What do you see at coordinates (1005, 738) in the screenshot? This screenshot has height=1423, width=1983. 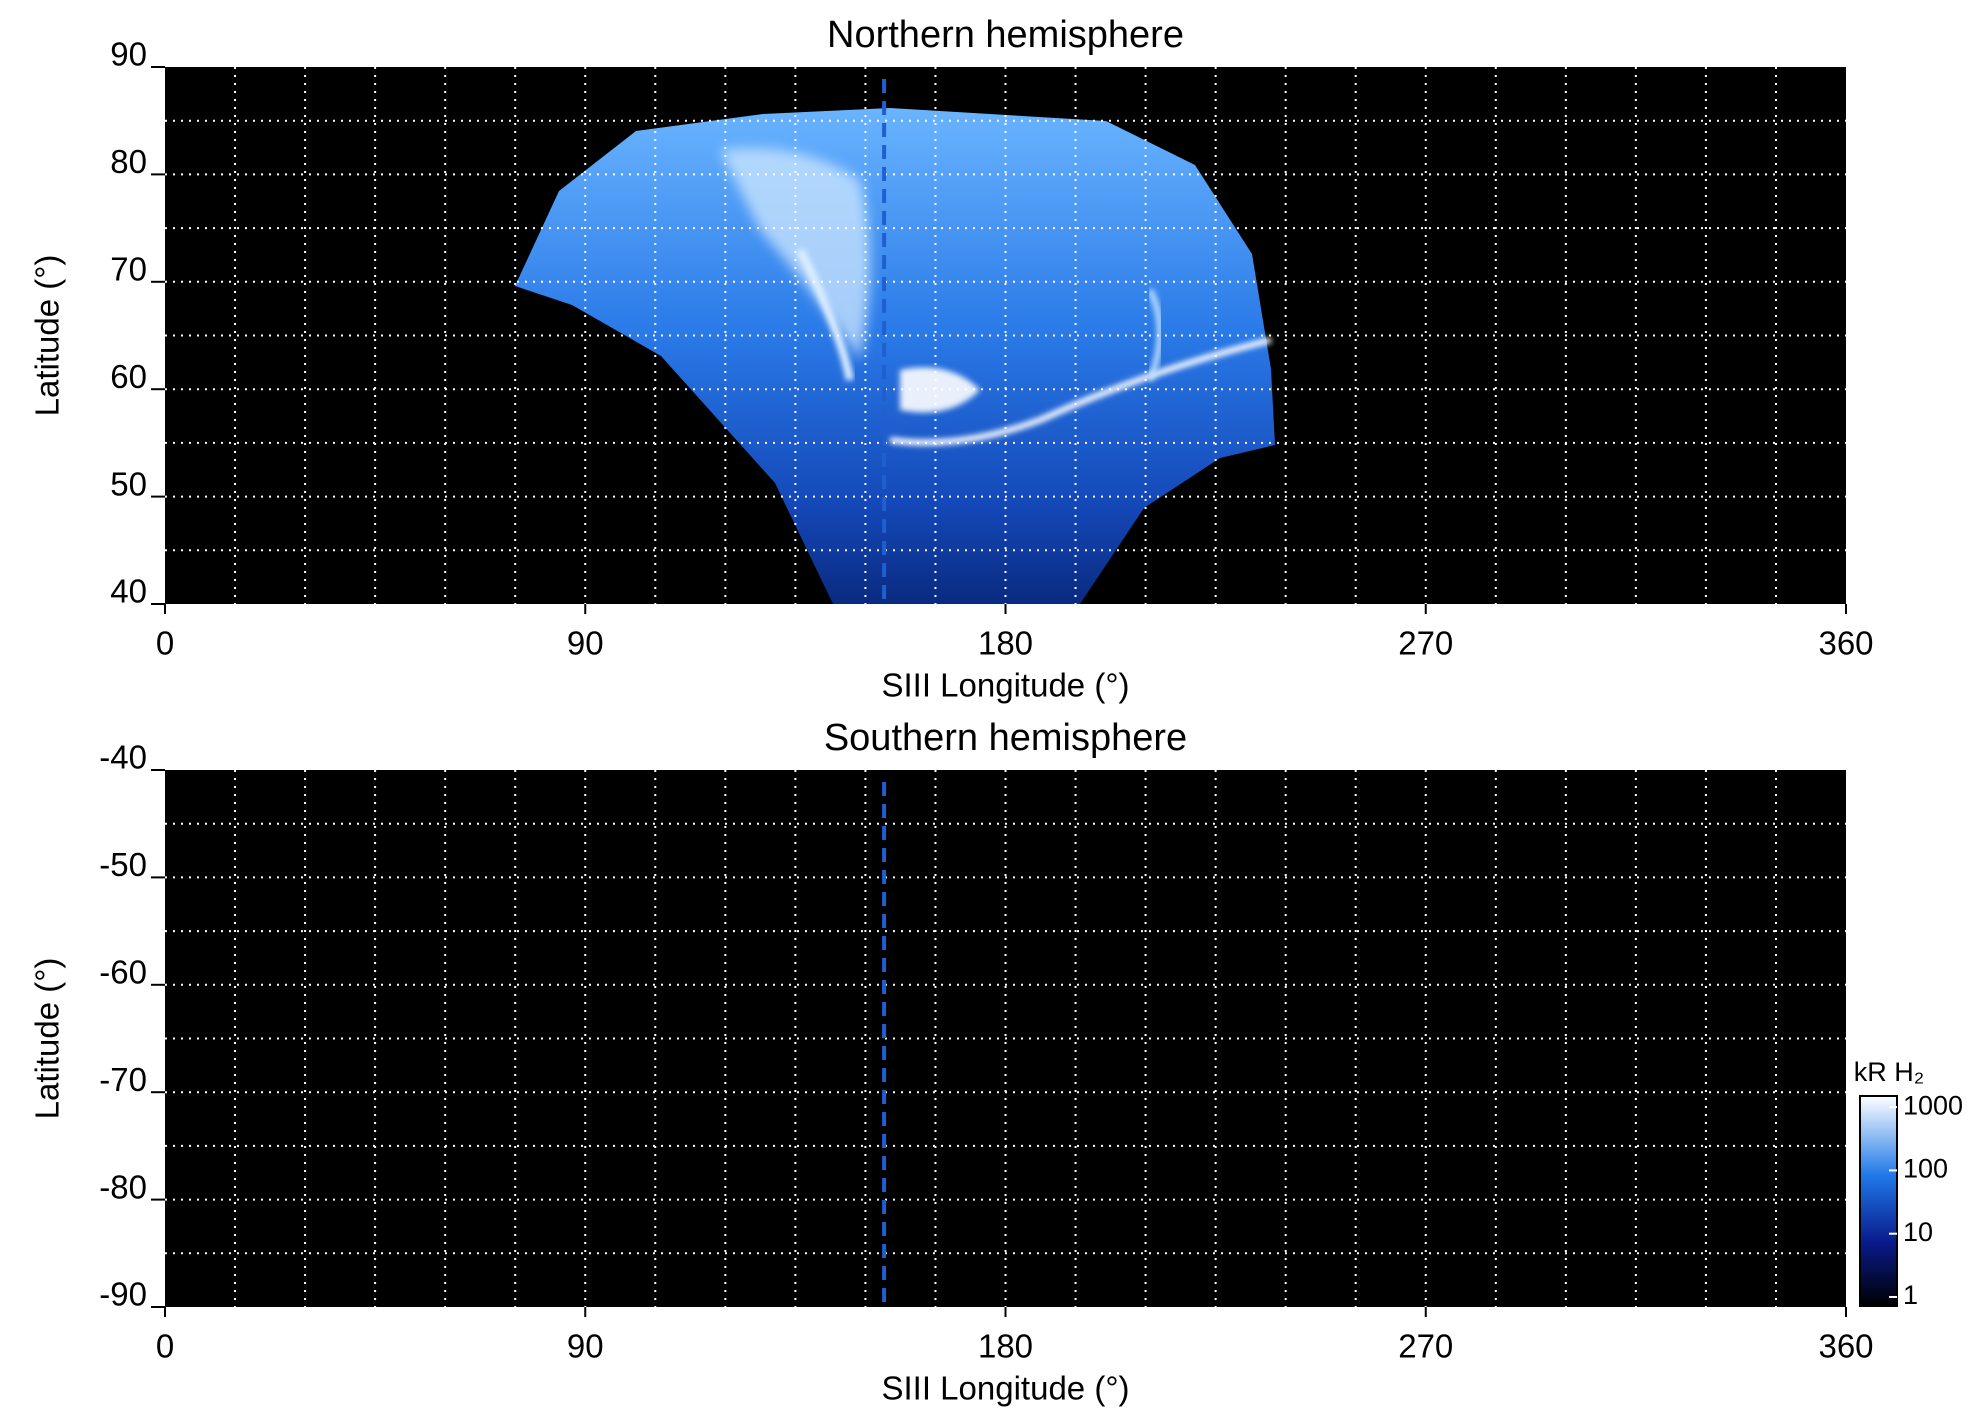 I see `panel-title: Southern hemisphere` at bounding box center [1005, 738].